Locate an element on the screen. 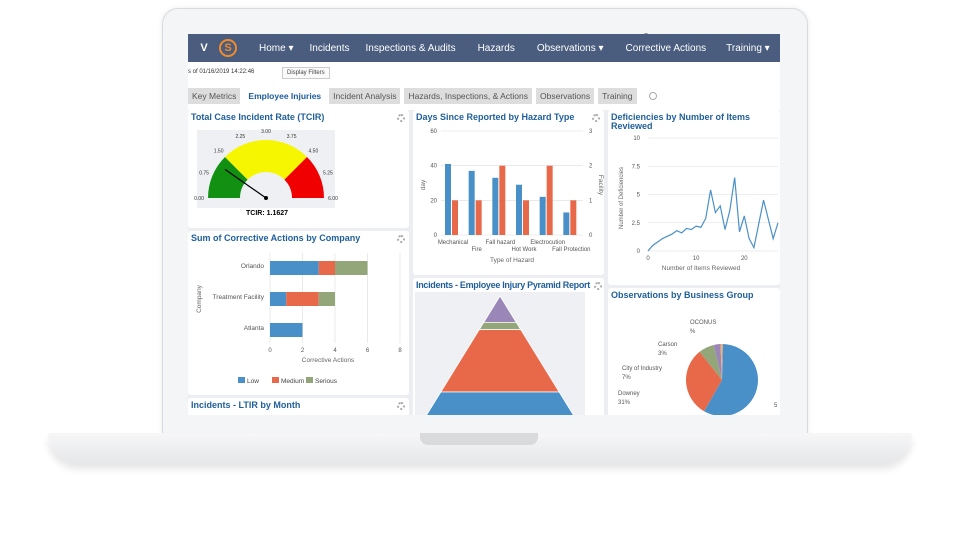 This screenshot has width=960, height=549. tab-training: Training is located at coordinates (617, 96).